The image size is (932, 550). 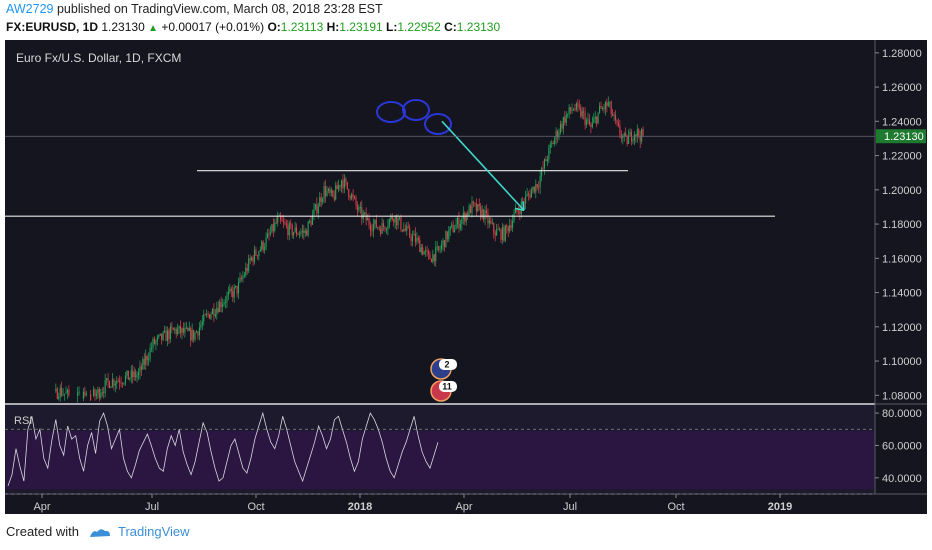 What do you see at coordinates (440, 460) in the screenshot?
I see `rsi-band` at bounding box center [440, 460].